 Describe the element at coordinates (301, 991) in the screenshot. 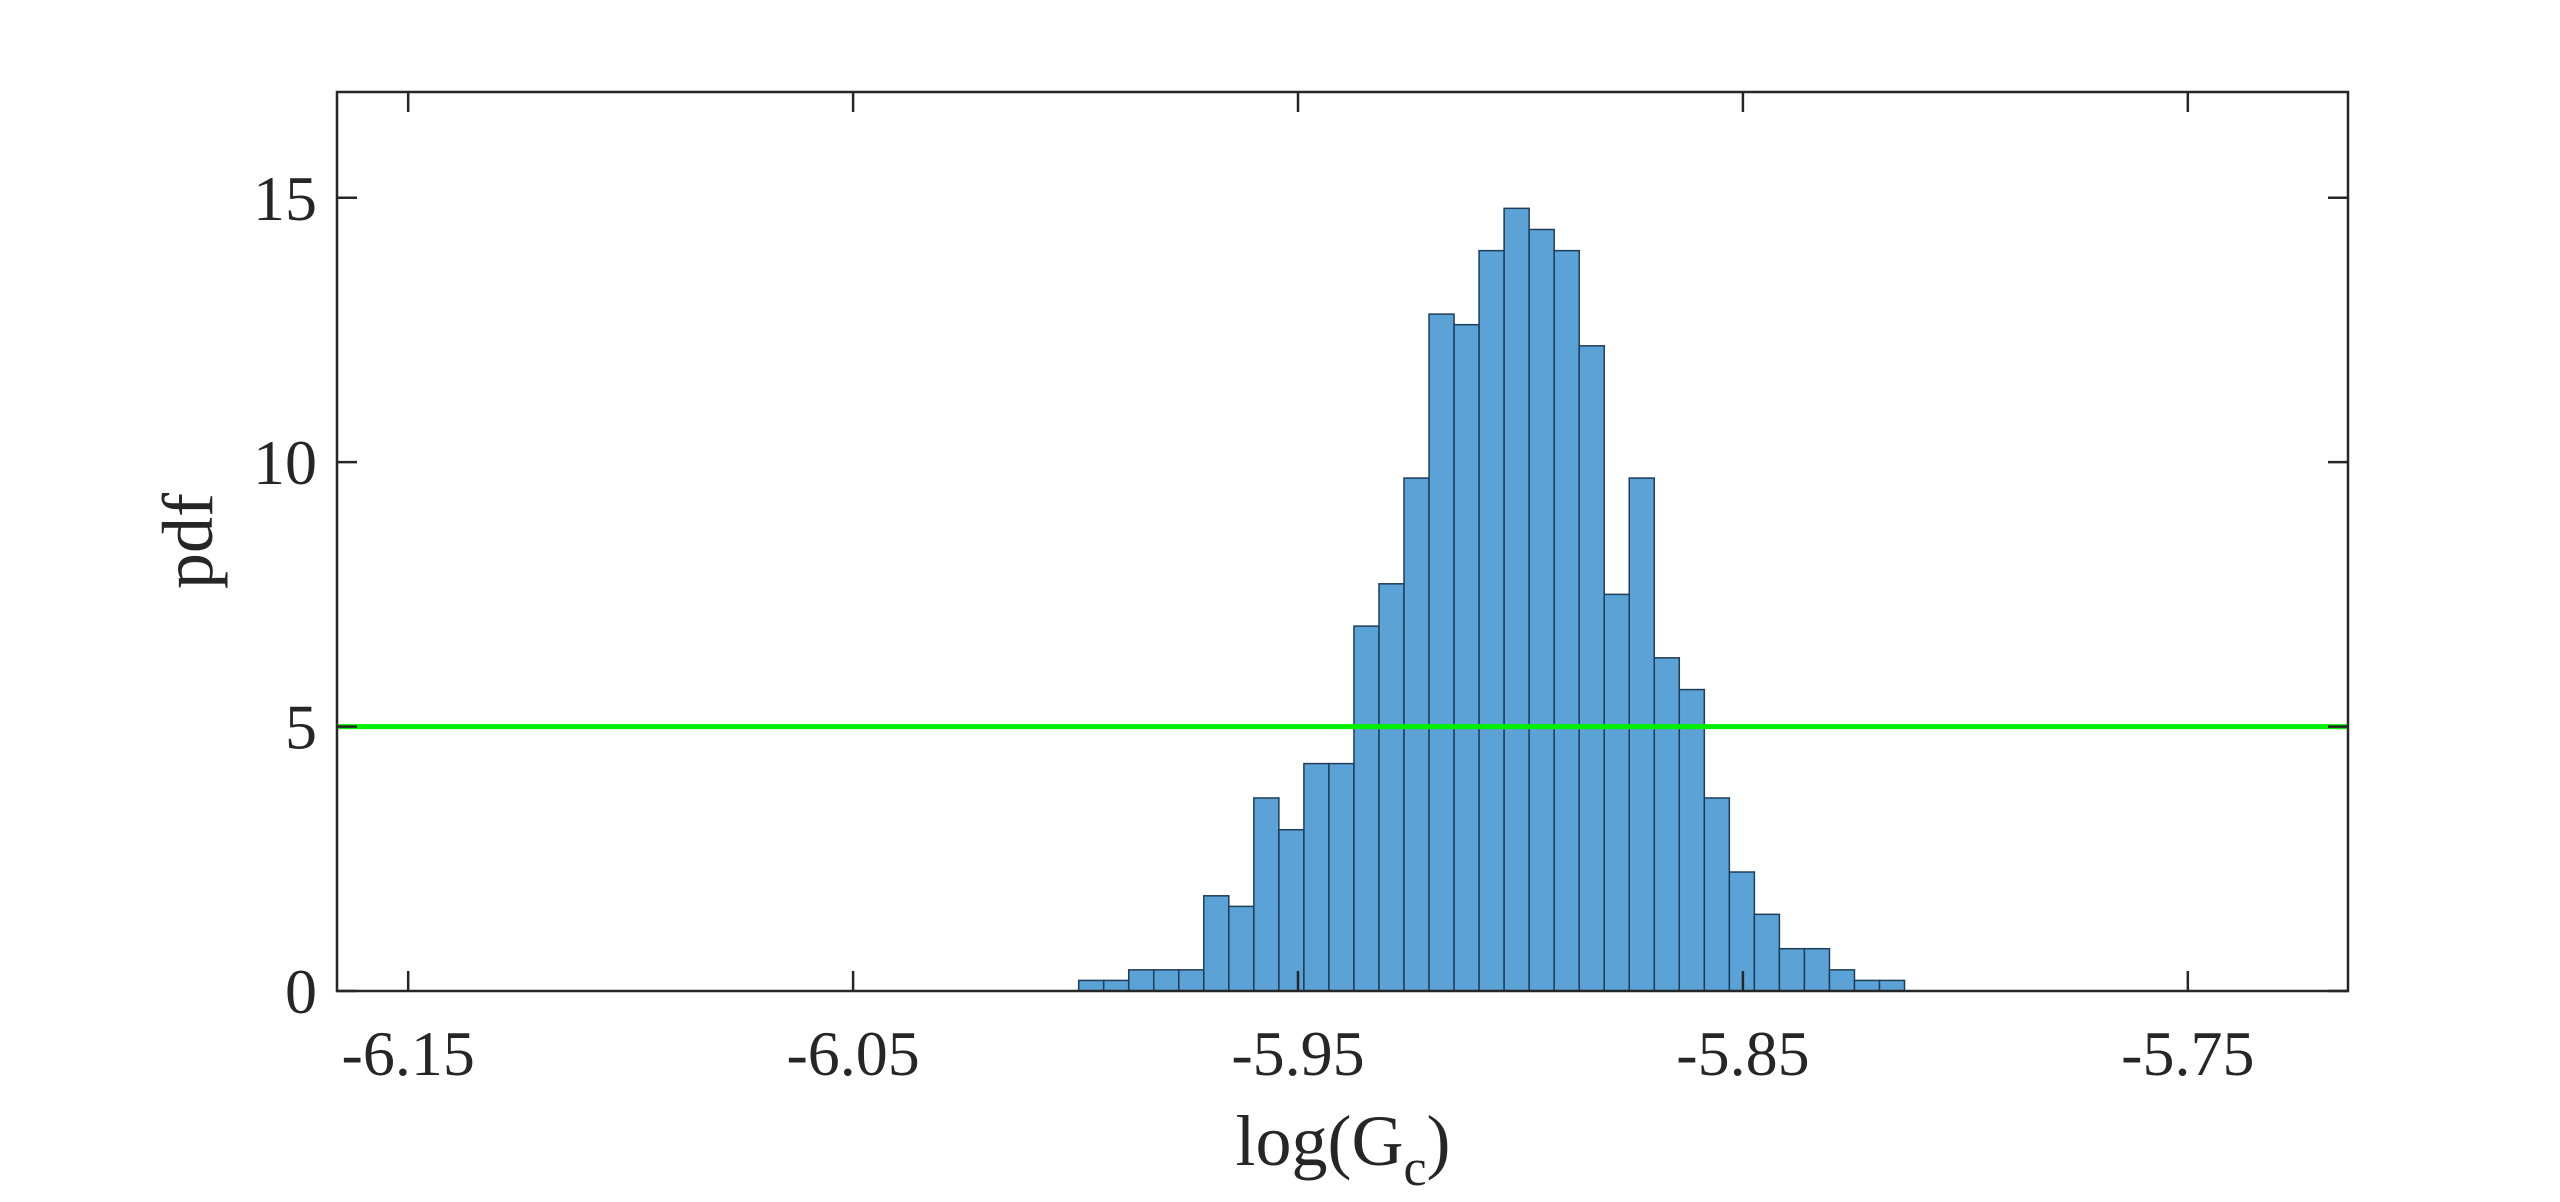

I see `y-tick-label: 0` at that location.